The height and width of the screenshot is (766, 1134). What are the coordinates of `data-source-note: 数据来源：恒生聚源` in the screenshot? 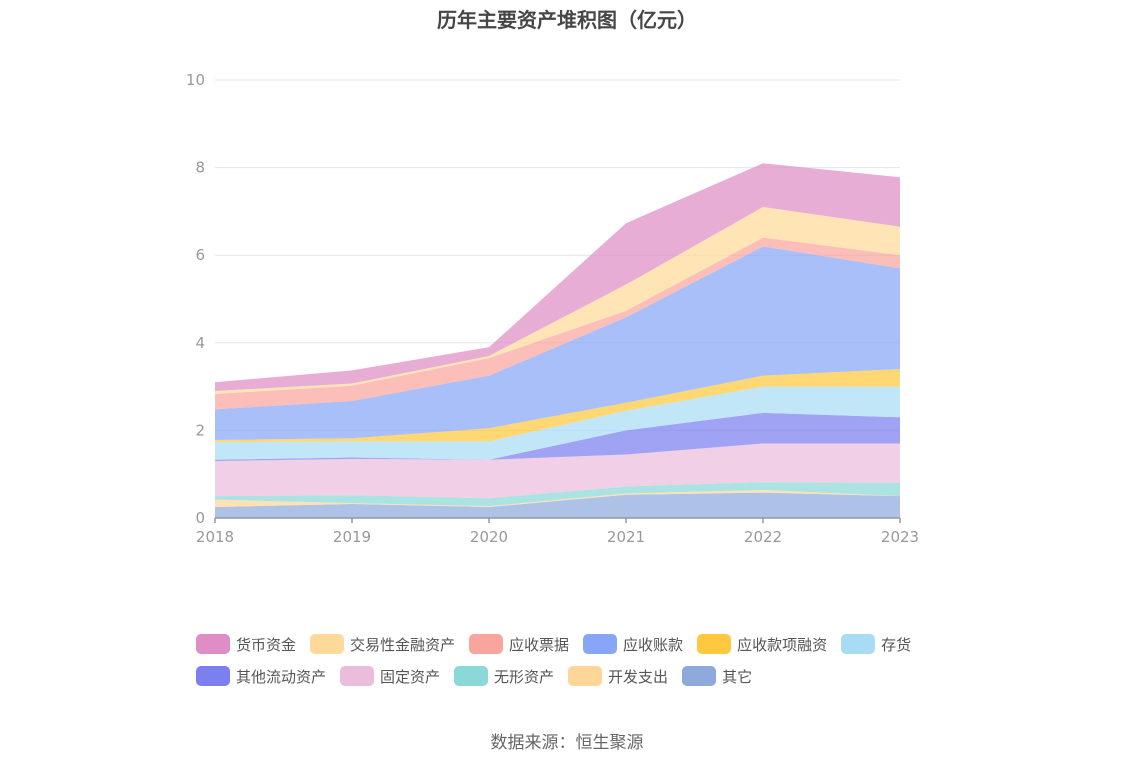 It's located at (567, 743).